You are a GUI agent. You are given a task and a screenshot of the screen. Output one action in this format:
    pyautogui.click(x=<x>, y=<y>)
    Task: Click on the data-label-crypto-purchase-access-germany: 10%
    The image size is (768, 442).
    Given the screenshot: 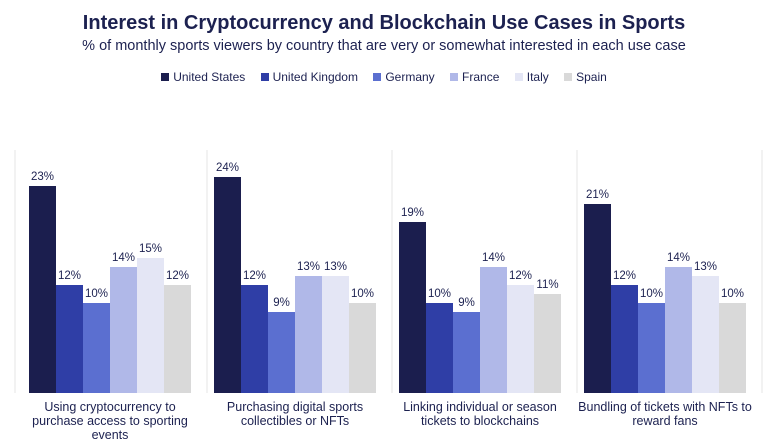 What is the action you would take?
    pyautogui.click(x=96, y=294)
    